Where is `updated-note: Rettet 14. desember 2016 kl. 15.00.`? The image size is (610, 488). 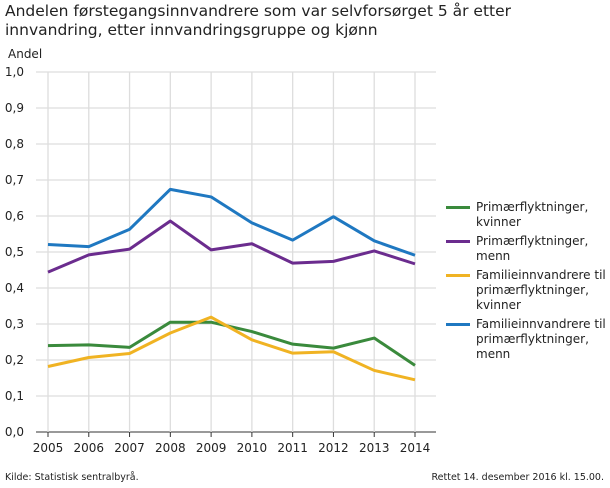 updated-note: Rettet 14. desember 2016 kl. 15.00. is located at coordinates (517, 477).